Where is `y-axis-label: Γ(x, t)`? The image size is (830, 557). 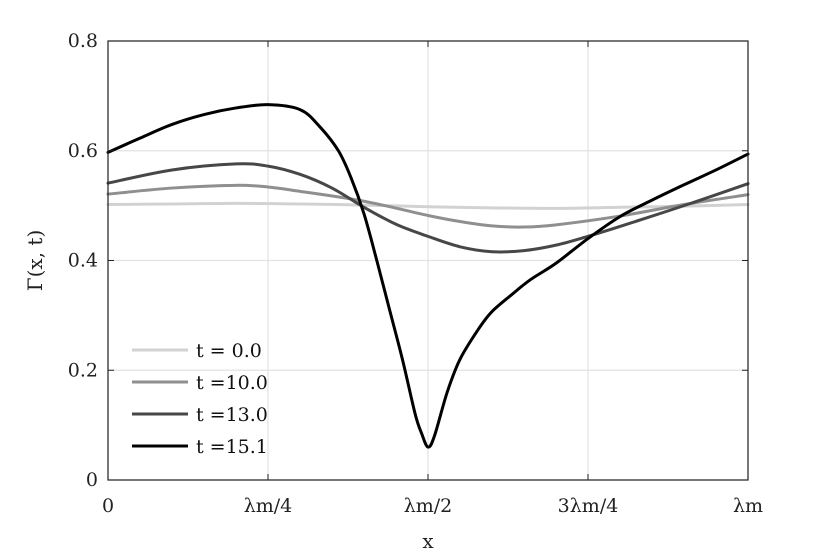 y-axis-label: Γ(x, t) is located at coordinates (35, 261).